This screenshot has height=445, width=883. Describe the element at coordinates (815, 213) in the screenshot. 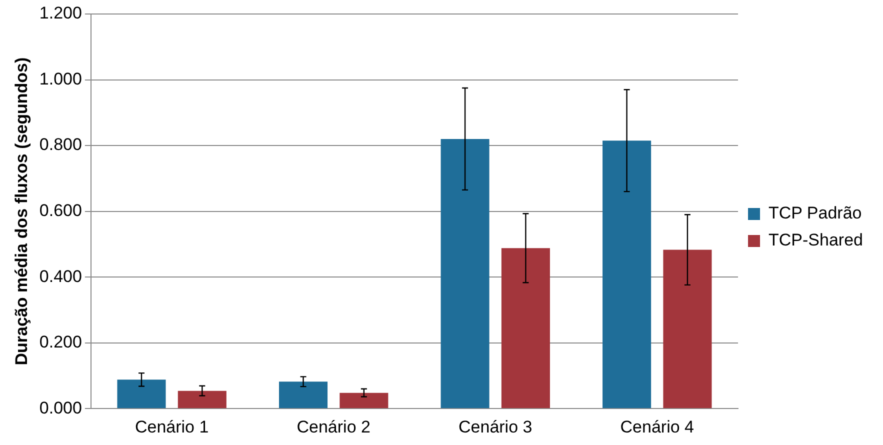

I see `legend-label: TCP Padrão` at that location.